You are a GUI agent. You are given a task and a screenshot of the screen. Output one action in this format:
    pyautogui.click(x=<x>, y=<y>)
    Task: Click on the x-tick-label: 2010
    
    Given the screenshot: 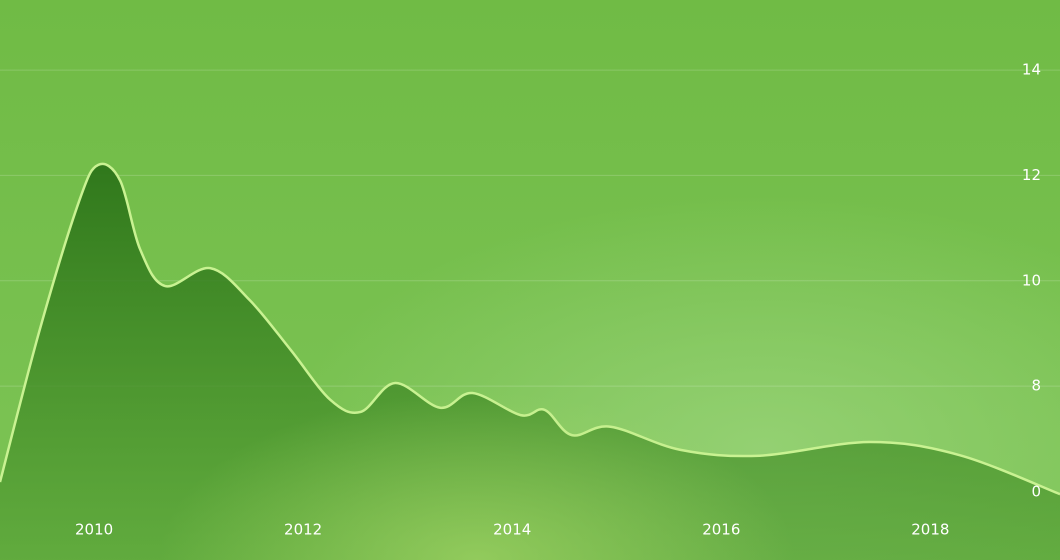 What is the action you would take?
    pyautogui.click(x=94, y=530)
    